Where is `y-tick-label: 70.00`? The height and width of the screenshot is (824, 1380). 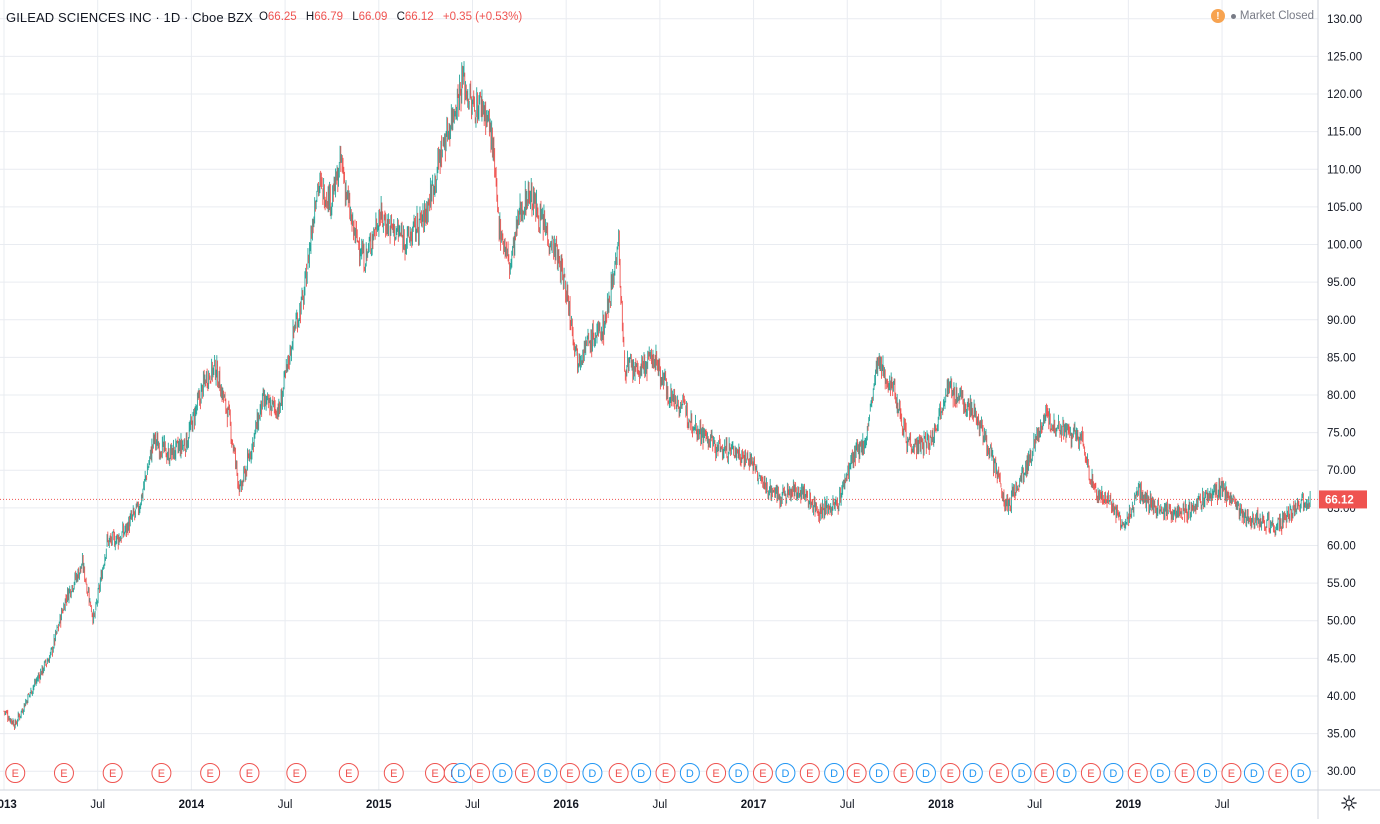 y-tick-label: 70.00 is located at coordinates (1341, 471).